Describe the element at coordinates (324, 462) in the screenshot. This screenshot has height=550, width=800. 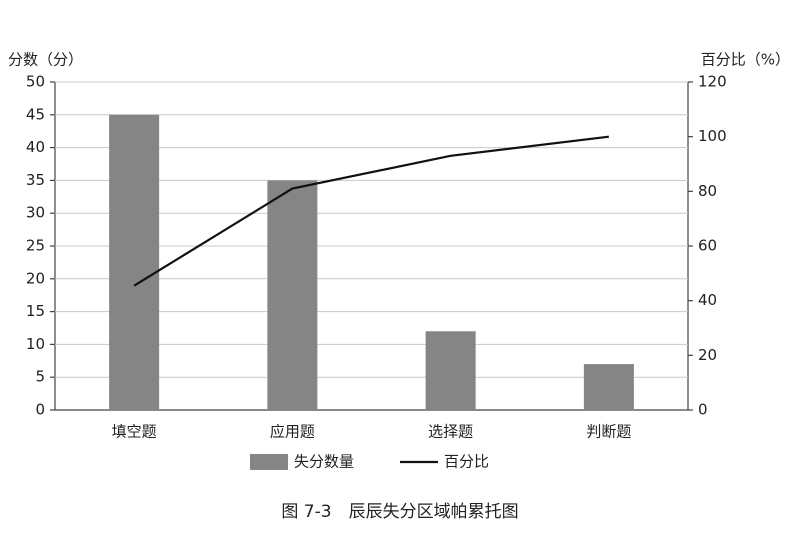
I see `legend-label: 失分数量` at that location.